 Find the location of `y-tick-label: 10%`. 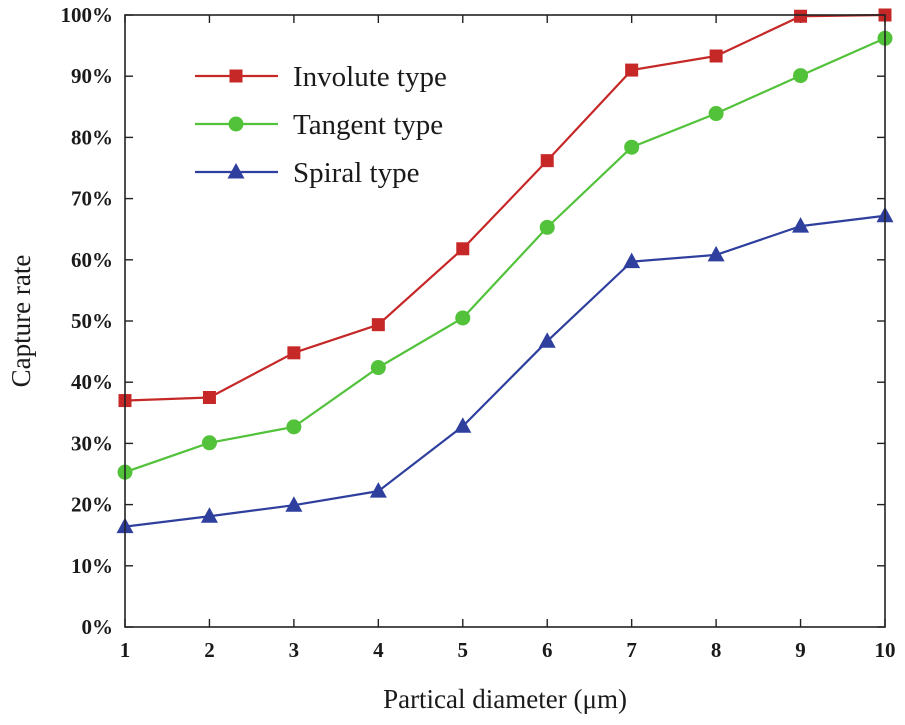

y-tick-label: 10% is located at coordinates (92, 566).